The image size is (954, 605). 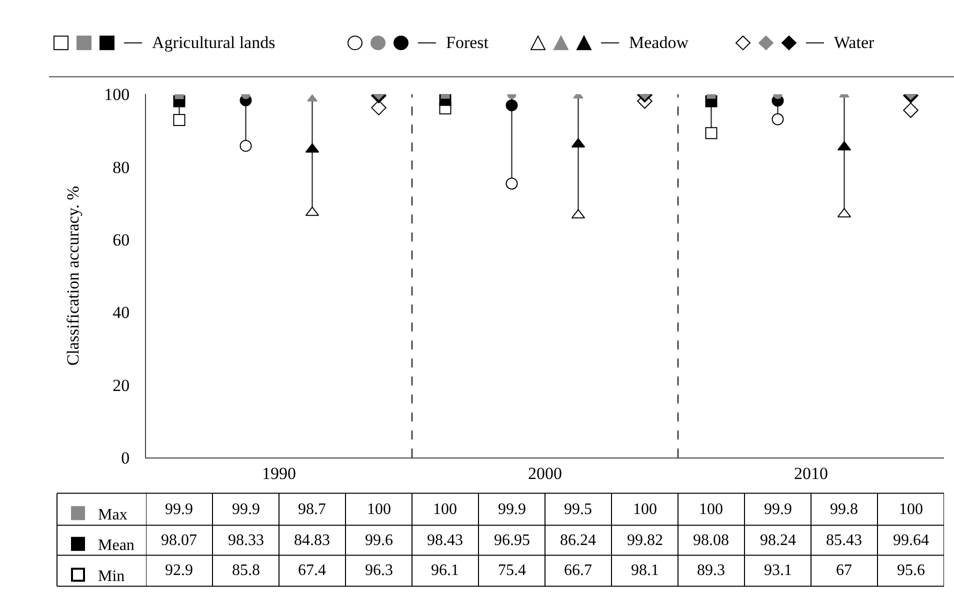 I want to click on text: 2010, so click(x=811, y=473).